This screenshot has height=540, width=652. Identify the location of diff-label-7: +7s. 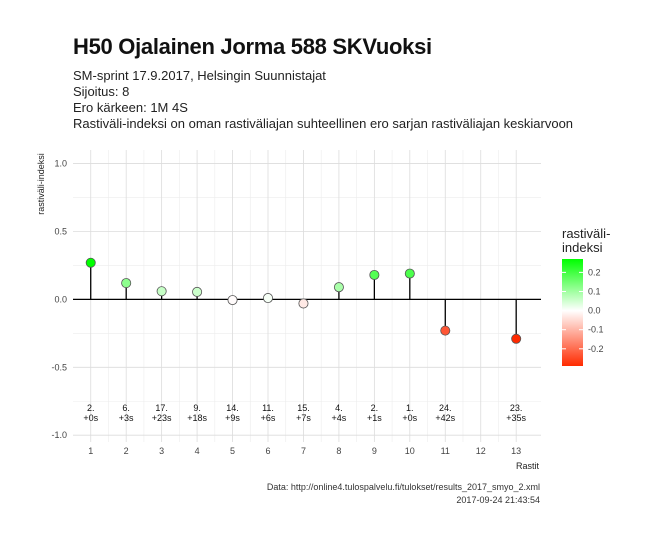
(303, 418).